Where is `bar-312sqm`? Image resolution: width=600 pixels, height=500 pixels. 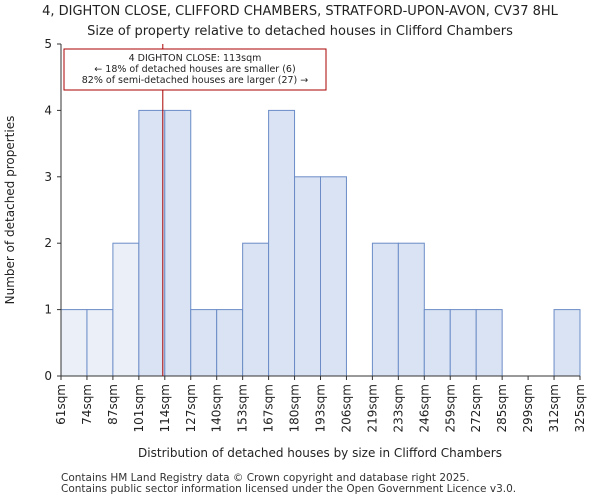 bar-312sqm is located at coordinates (567, 343).